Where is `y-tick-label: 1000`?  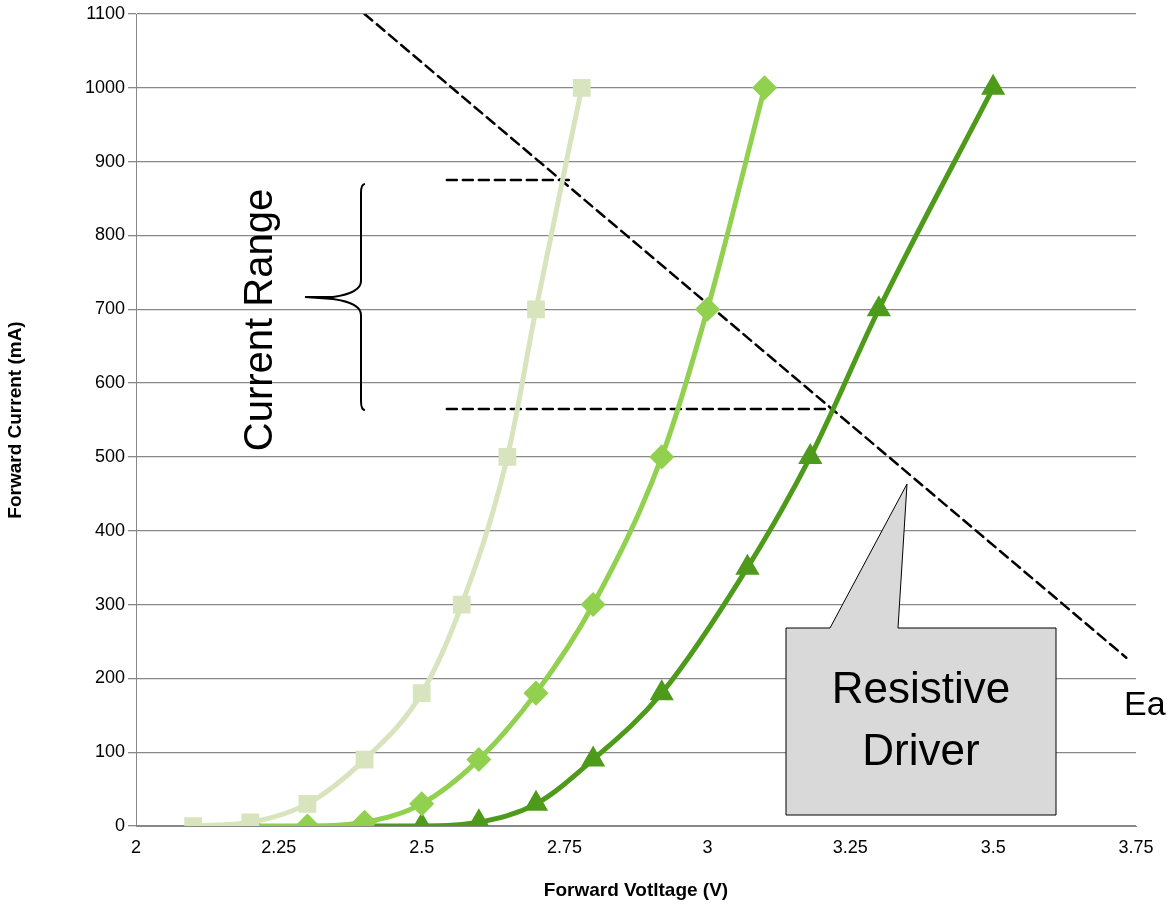 y-tick-label: 1000 is located at coordinates (104, 86).